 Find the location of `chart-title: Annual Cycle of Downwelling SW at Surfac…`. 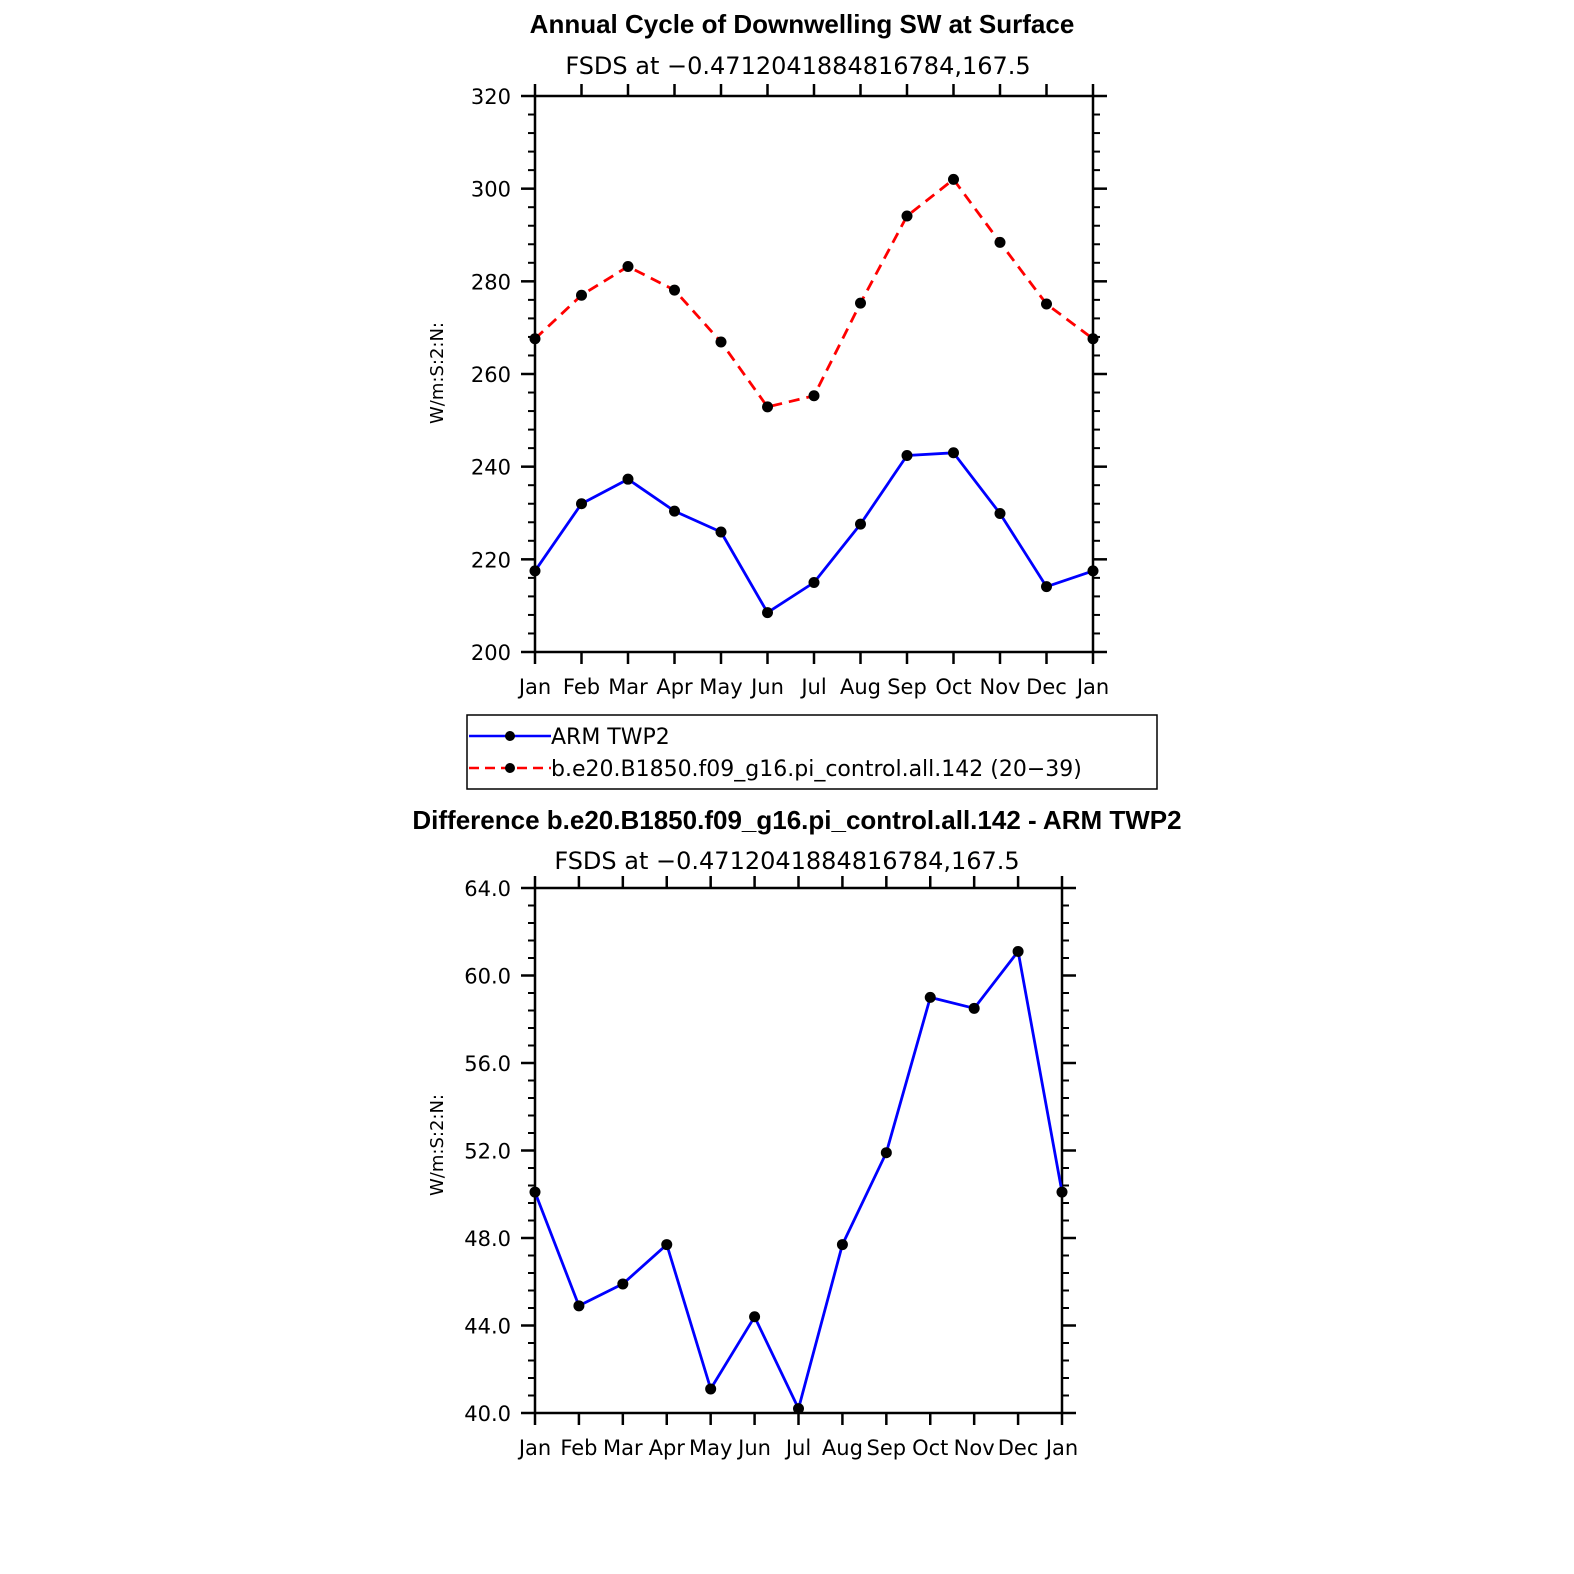

chart-title: Annual Cycle of Downwelling SW at Surfac… is located at coordinates (802, 24).